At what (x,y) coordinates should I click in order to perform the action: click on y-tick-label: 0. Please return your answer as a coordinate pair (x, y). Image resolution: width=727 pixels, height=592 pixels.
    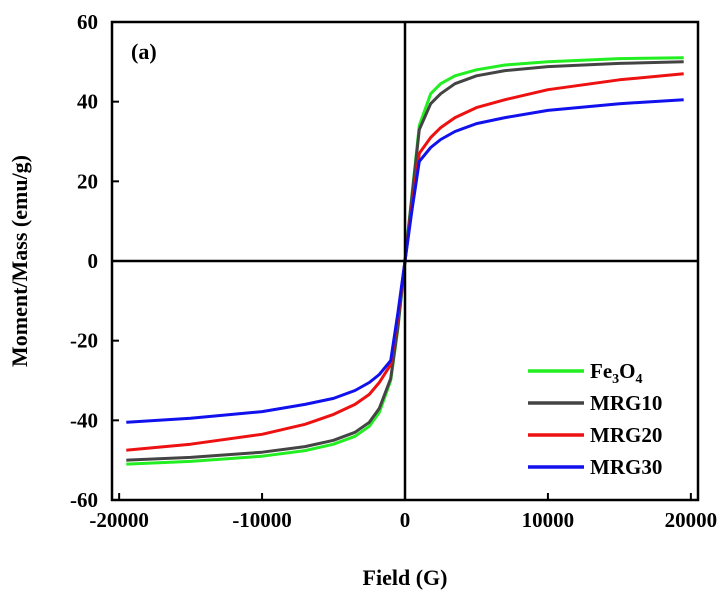
    Looking at the image, I should click on (93, 261).